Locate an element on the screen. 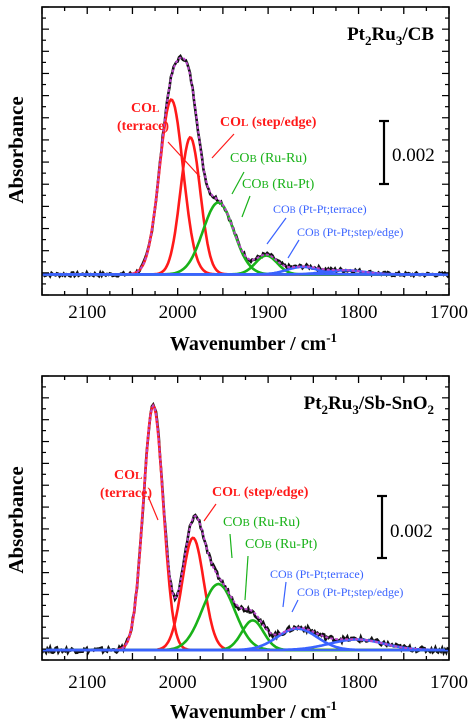  chart-title: Pt2Ru3/CB is located at coordinates (390, 36).